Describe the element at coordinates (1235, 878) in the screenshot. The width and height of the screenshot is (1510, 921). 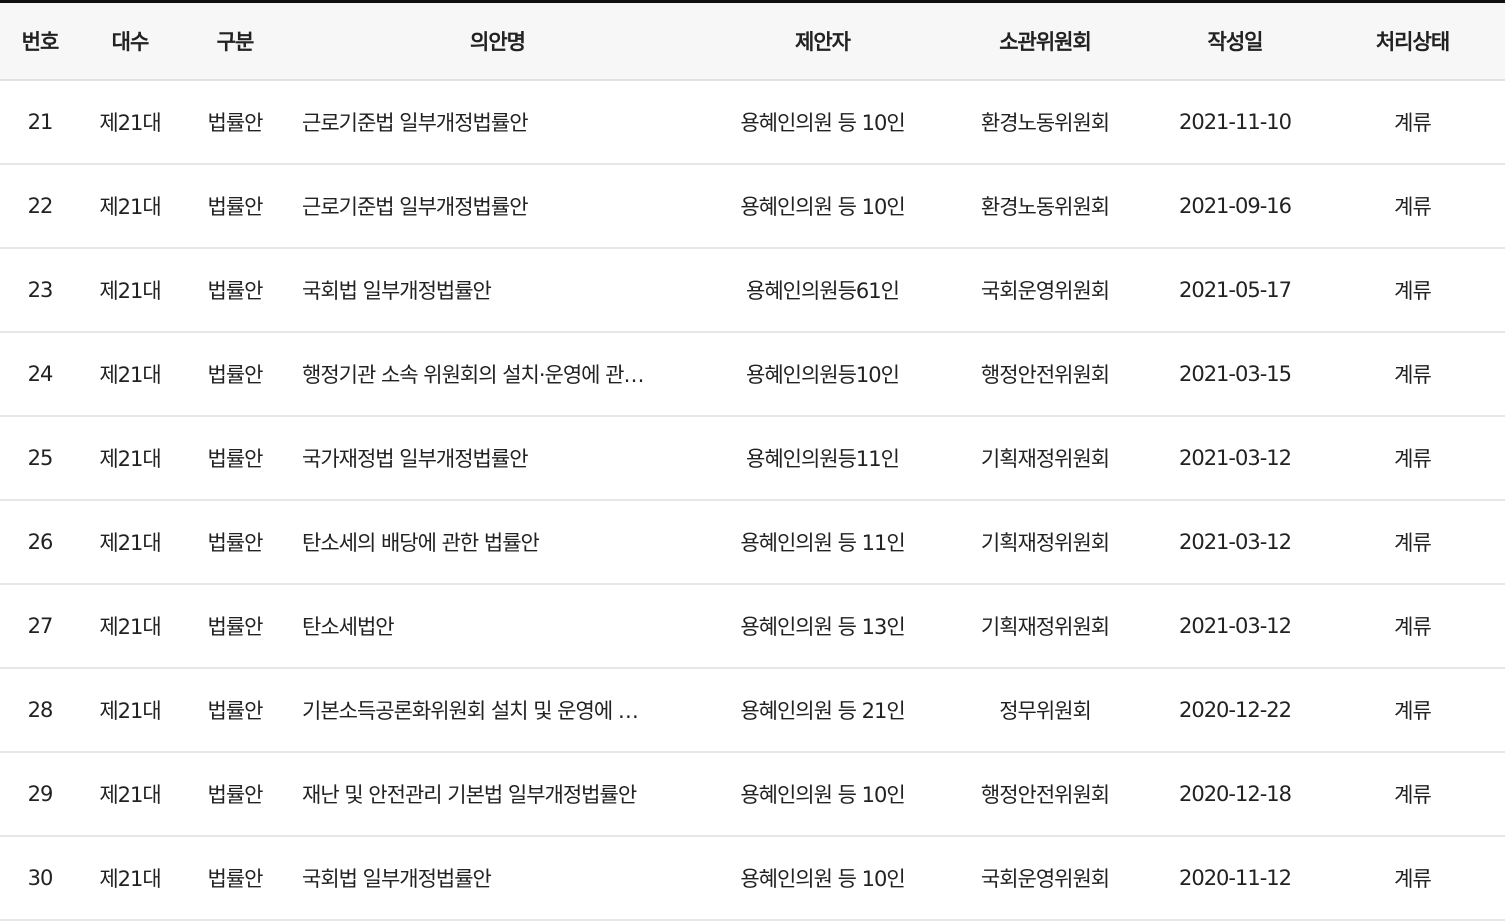
I see `cell-date: 2020-11-12` at that location.